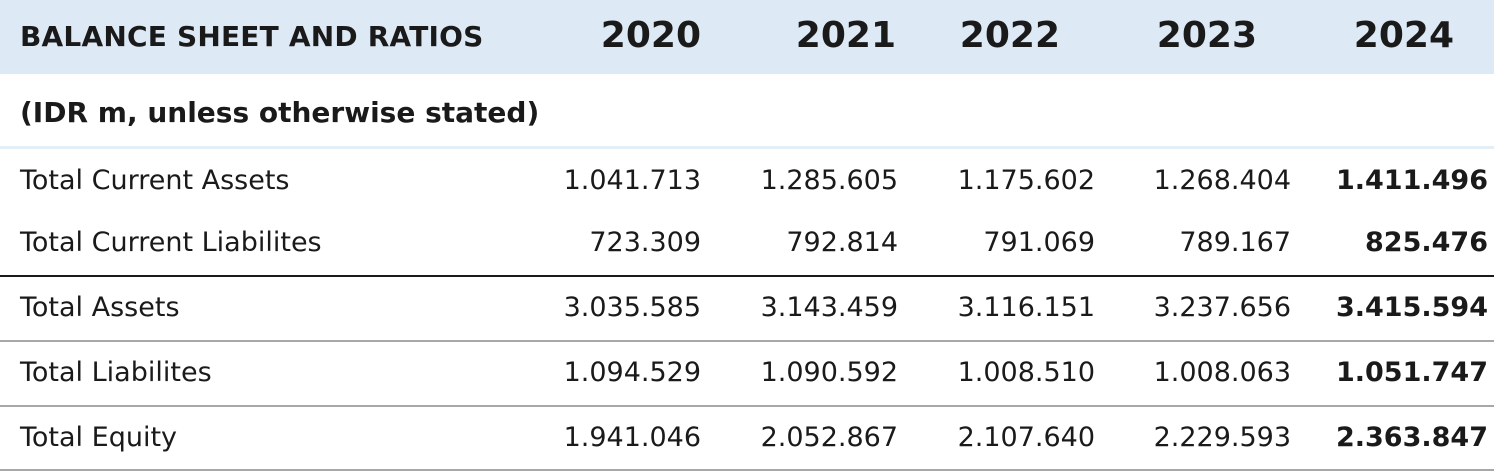 Image resolution: width=1500 pixels, height=476 pixels. What do you see at coordinates (1026, 180) in the screenshot?
I see `cell-value: 1.175.602` at bounding box center [1026, 180].